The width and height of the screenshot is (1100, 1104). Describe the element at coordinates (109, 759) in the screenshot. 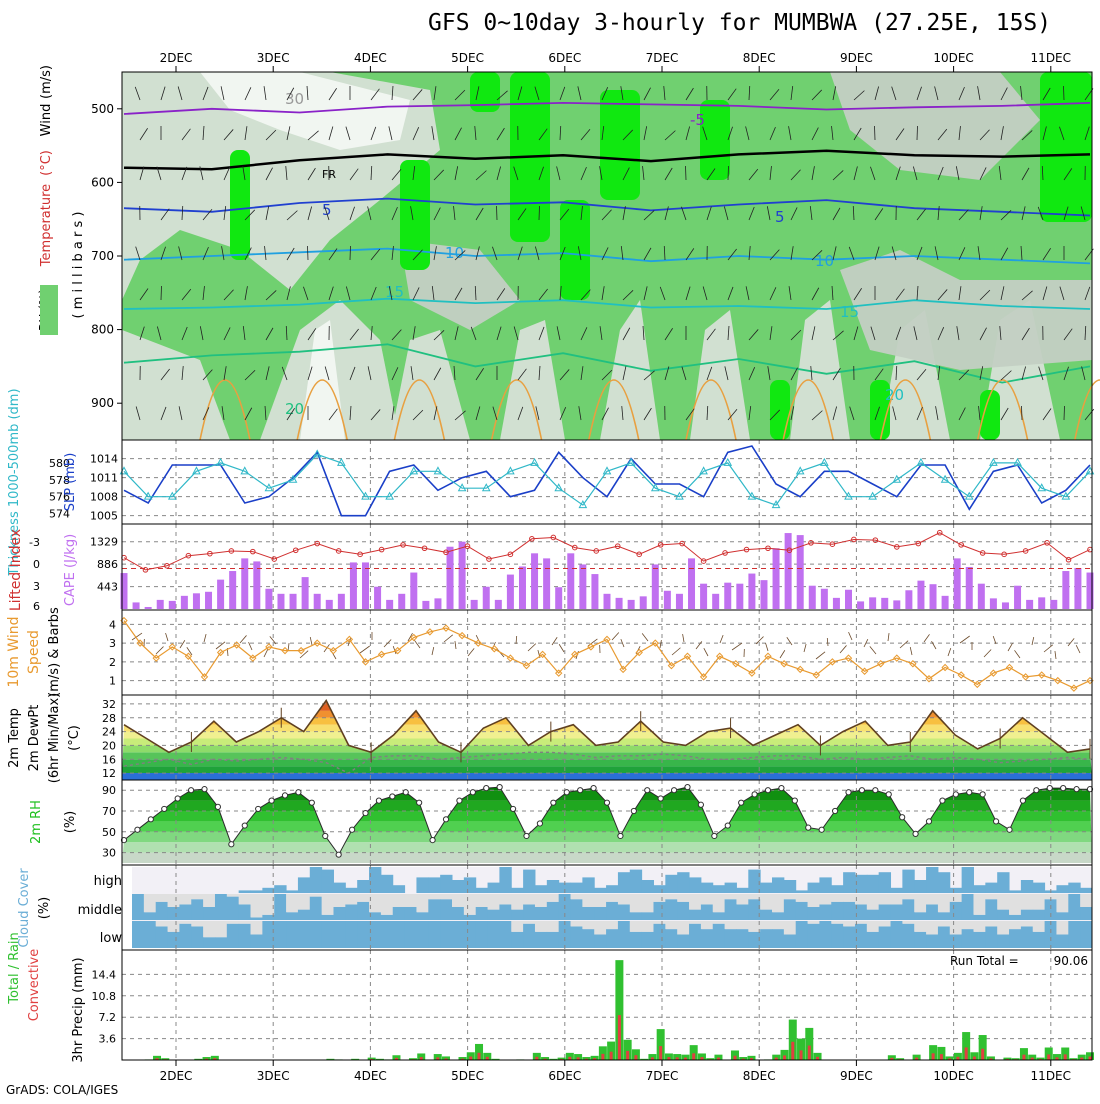

I see `temp-tick-label: 16` at that location.